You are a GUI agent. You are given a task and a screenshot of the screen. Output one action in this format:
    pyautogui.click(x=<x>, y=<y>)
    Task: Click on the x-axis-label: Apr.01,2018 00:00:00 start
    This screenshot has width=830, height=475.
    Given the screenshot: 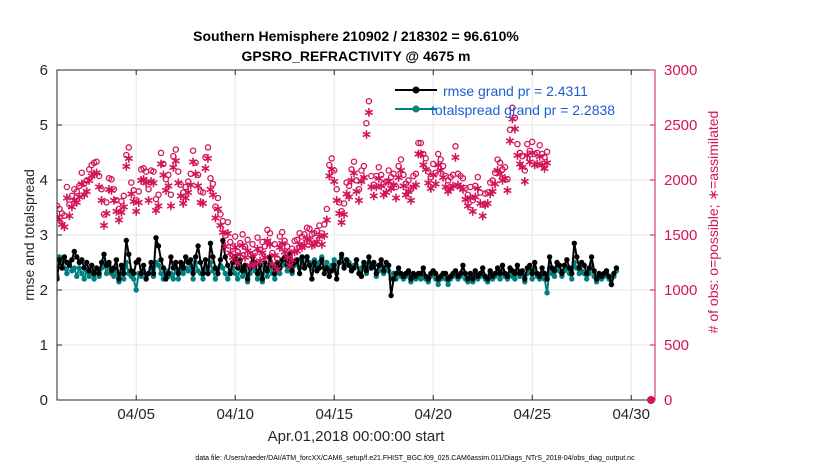 What is the action you would take?
    pyautogui.click(x=357, y=436)
    